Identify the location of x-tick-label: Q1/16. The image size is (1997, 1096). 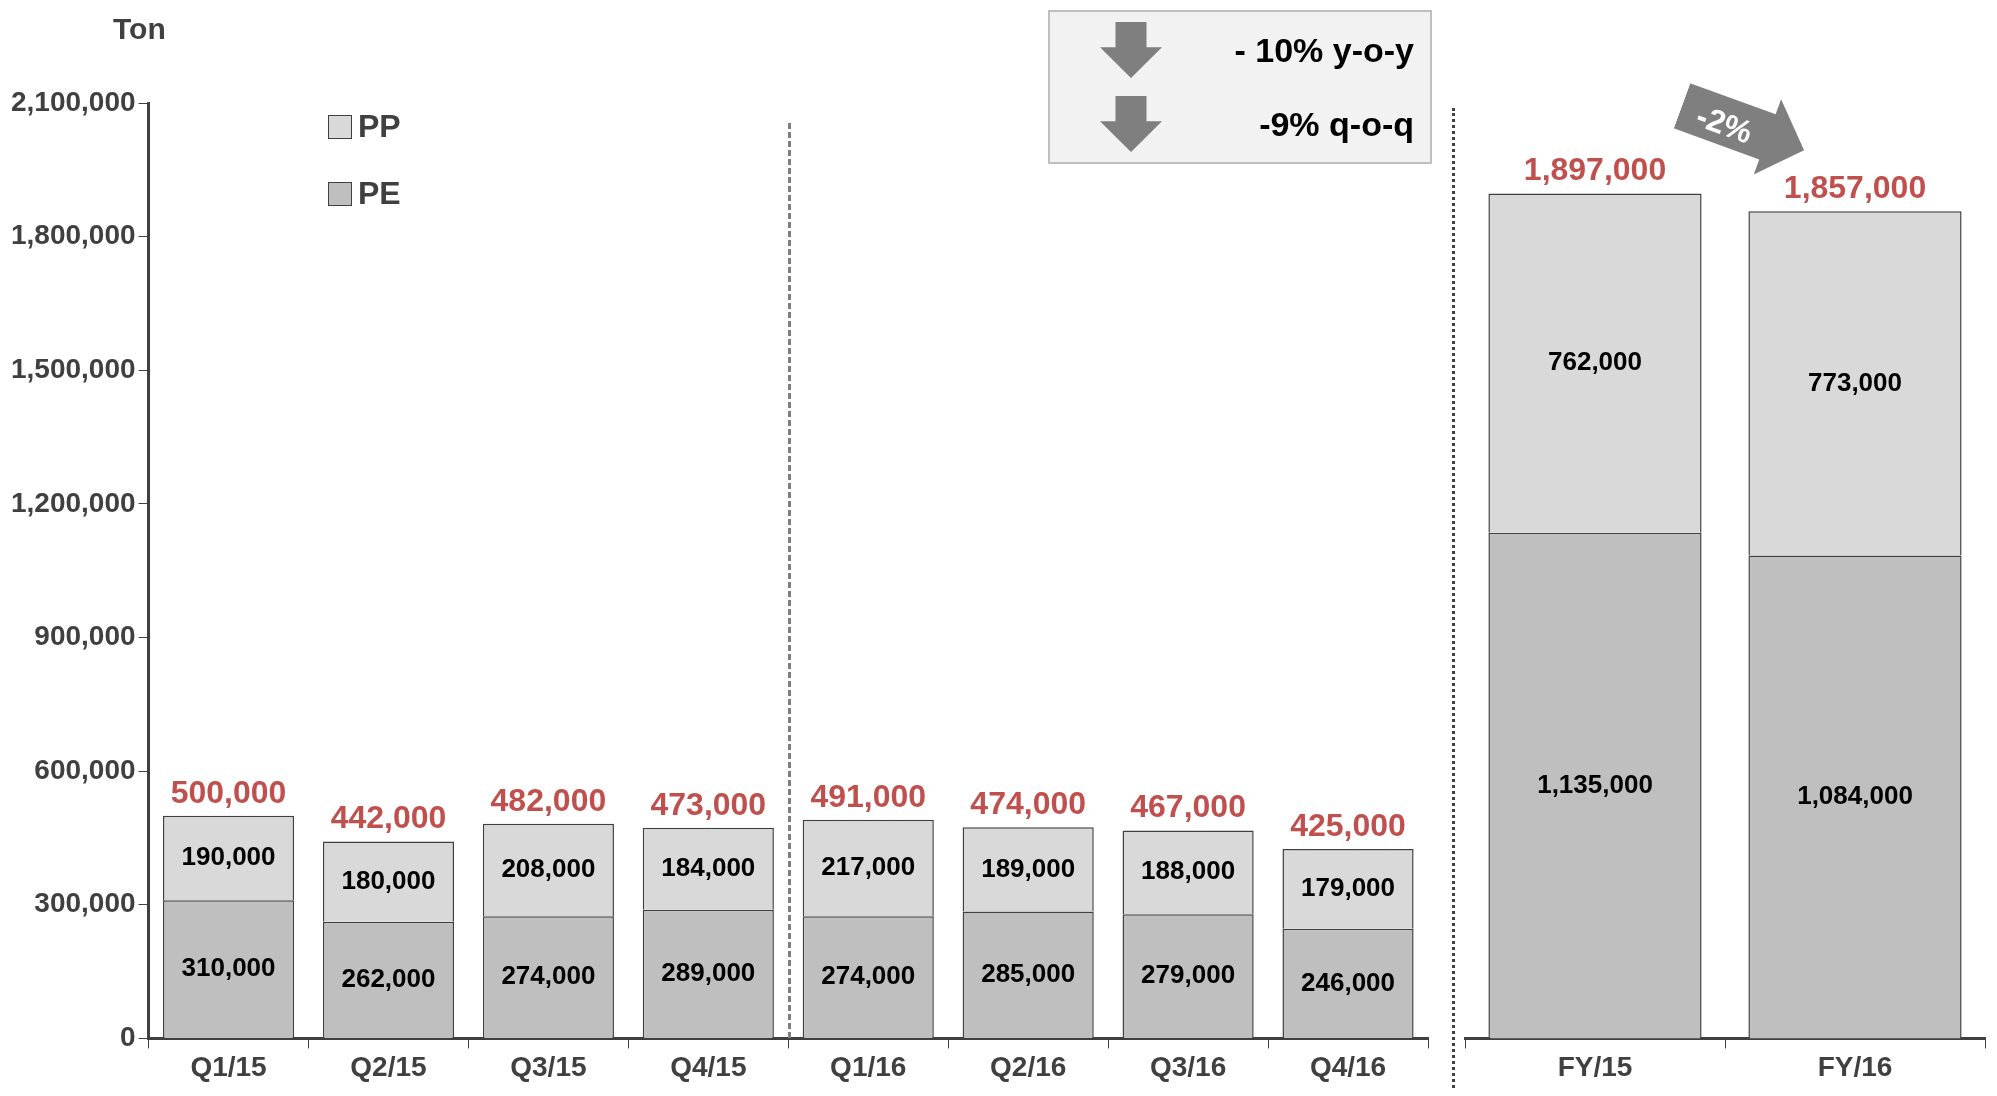
(868, 1066).